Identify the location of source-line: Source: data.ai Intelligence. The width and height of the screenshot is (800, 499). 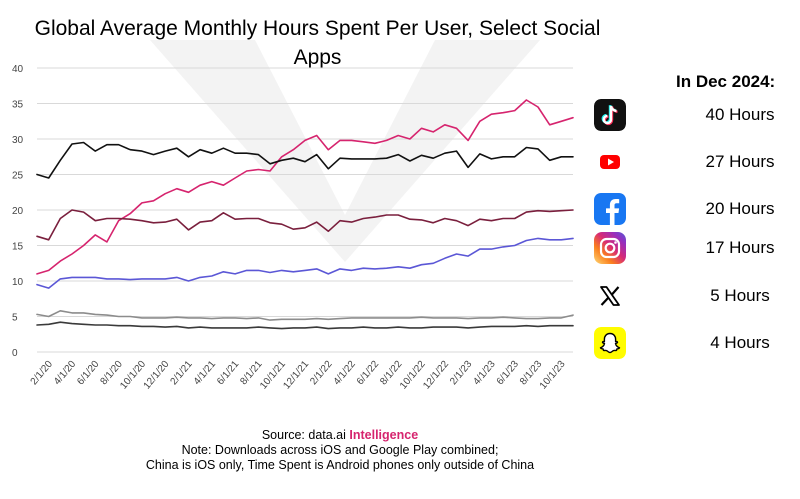
(340, 435).